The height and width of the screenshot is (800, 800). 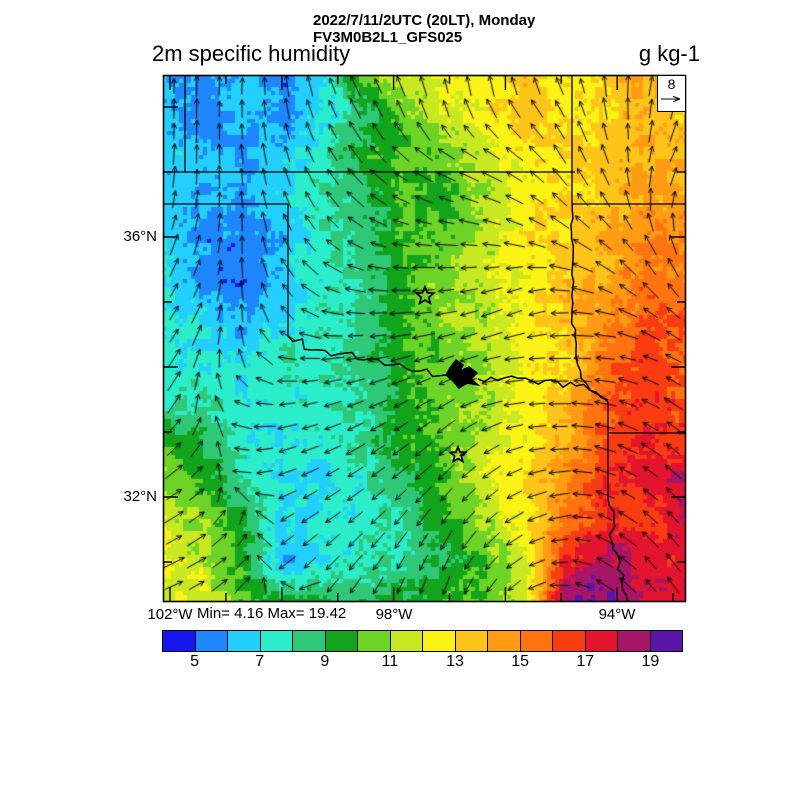 What do you see at coordinates (650, 661) in the screenshot?
I see `colorbar-tick-label-19: 19` at bounding box center [650, 661].